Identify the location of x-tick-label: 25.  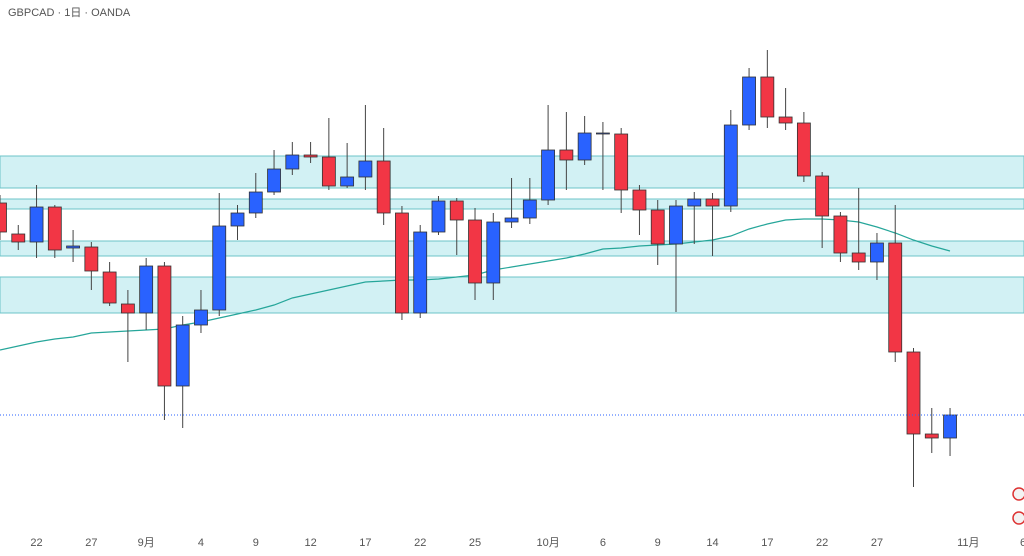
(475, 543).